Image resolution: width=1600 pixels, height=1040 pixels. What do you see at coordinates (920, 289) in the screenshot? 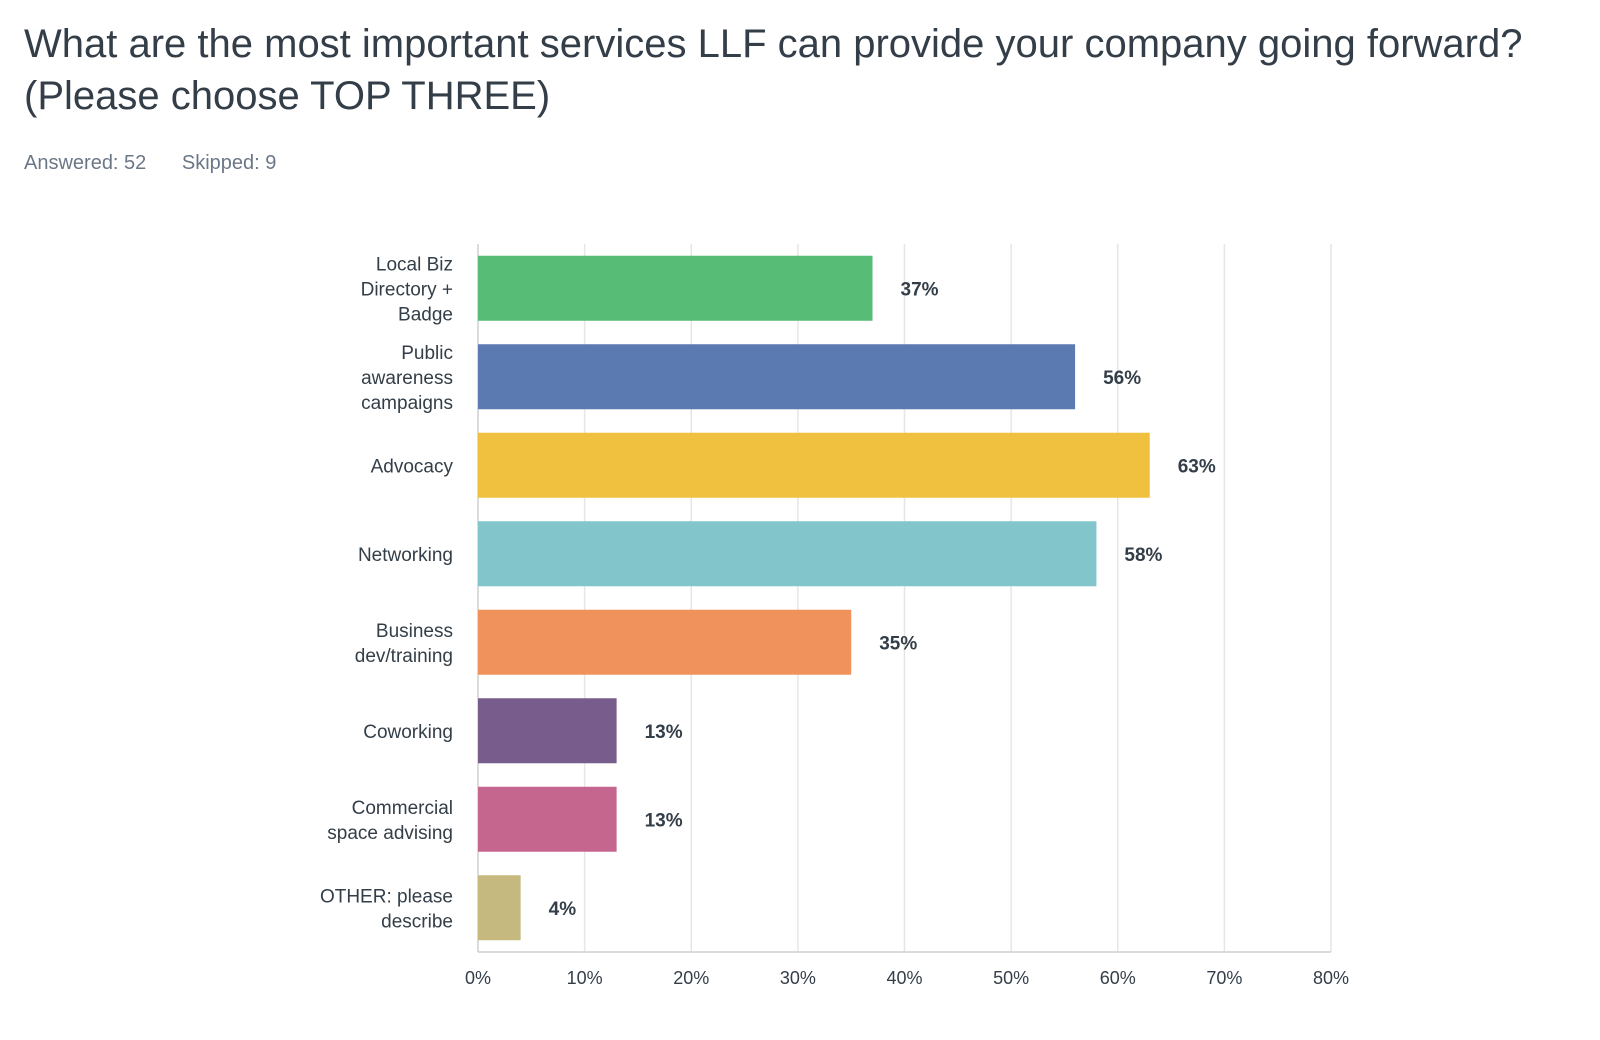
I see `data-label: 37%` at bounding box center [920, 289].